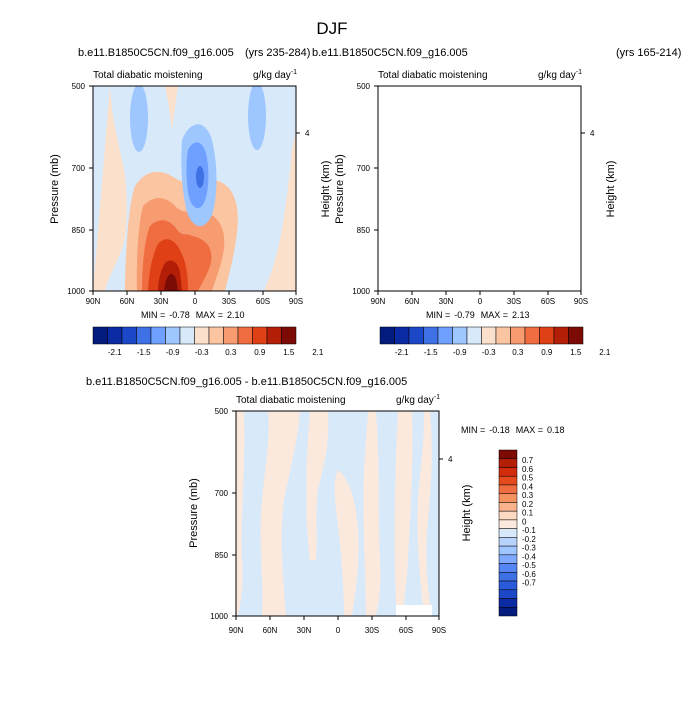  I want to click on right-axis: 4 Height (km), so click(314, 173).